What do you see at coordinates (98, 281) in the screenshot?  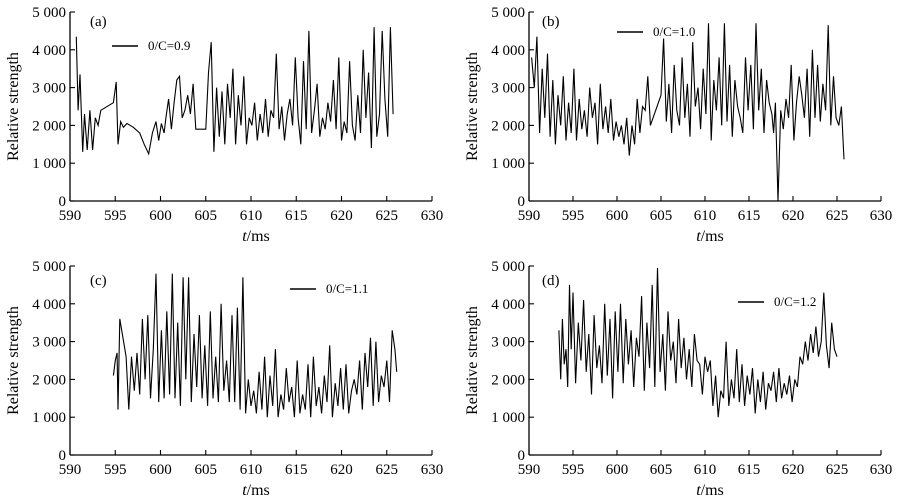 I see `panel-label: (c)` at bounding box center [98, 281].